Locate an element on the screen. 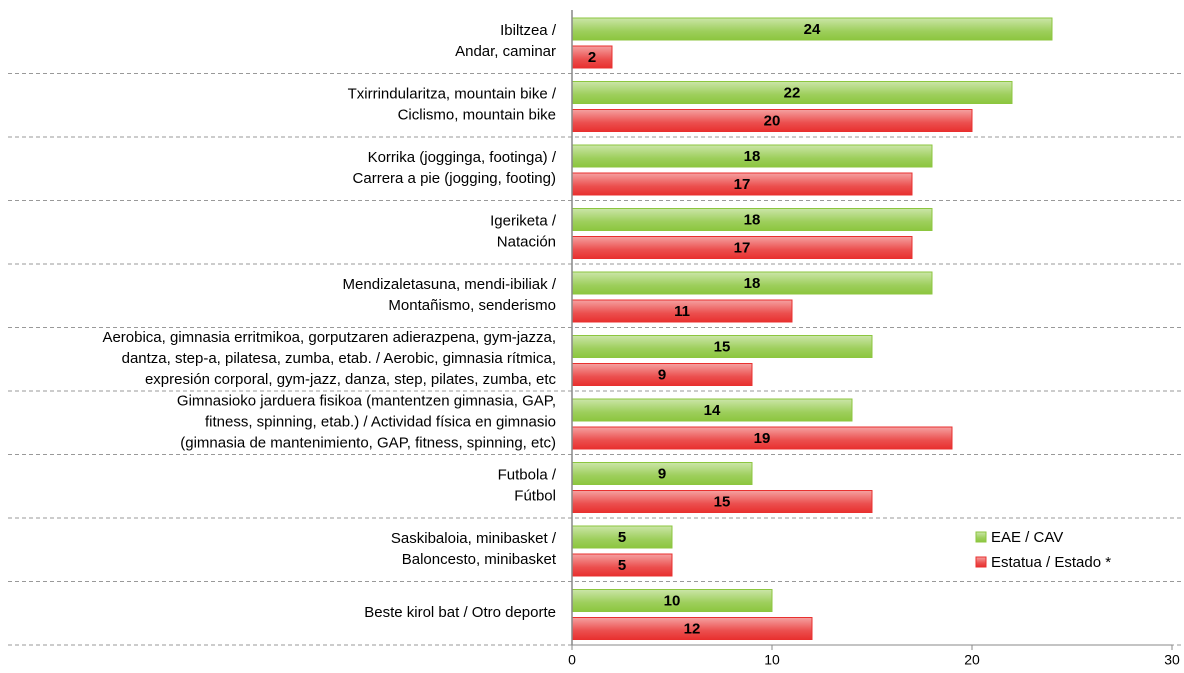  data-label: 20 is located at coordinates (772, 120).